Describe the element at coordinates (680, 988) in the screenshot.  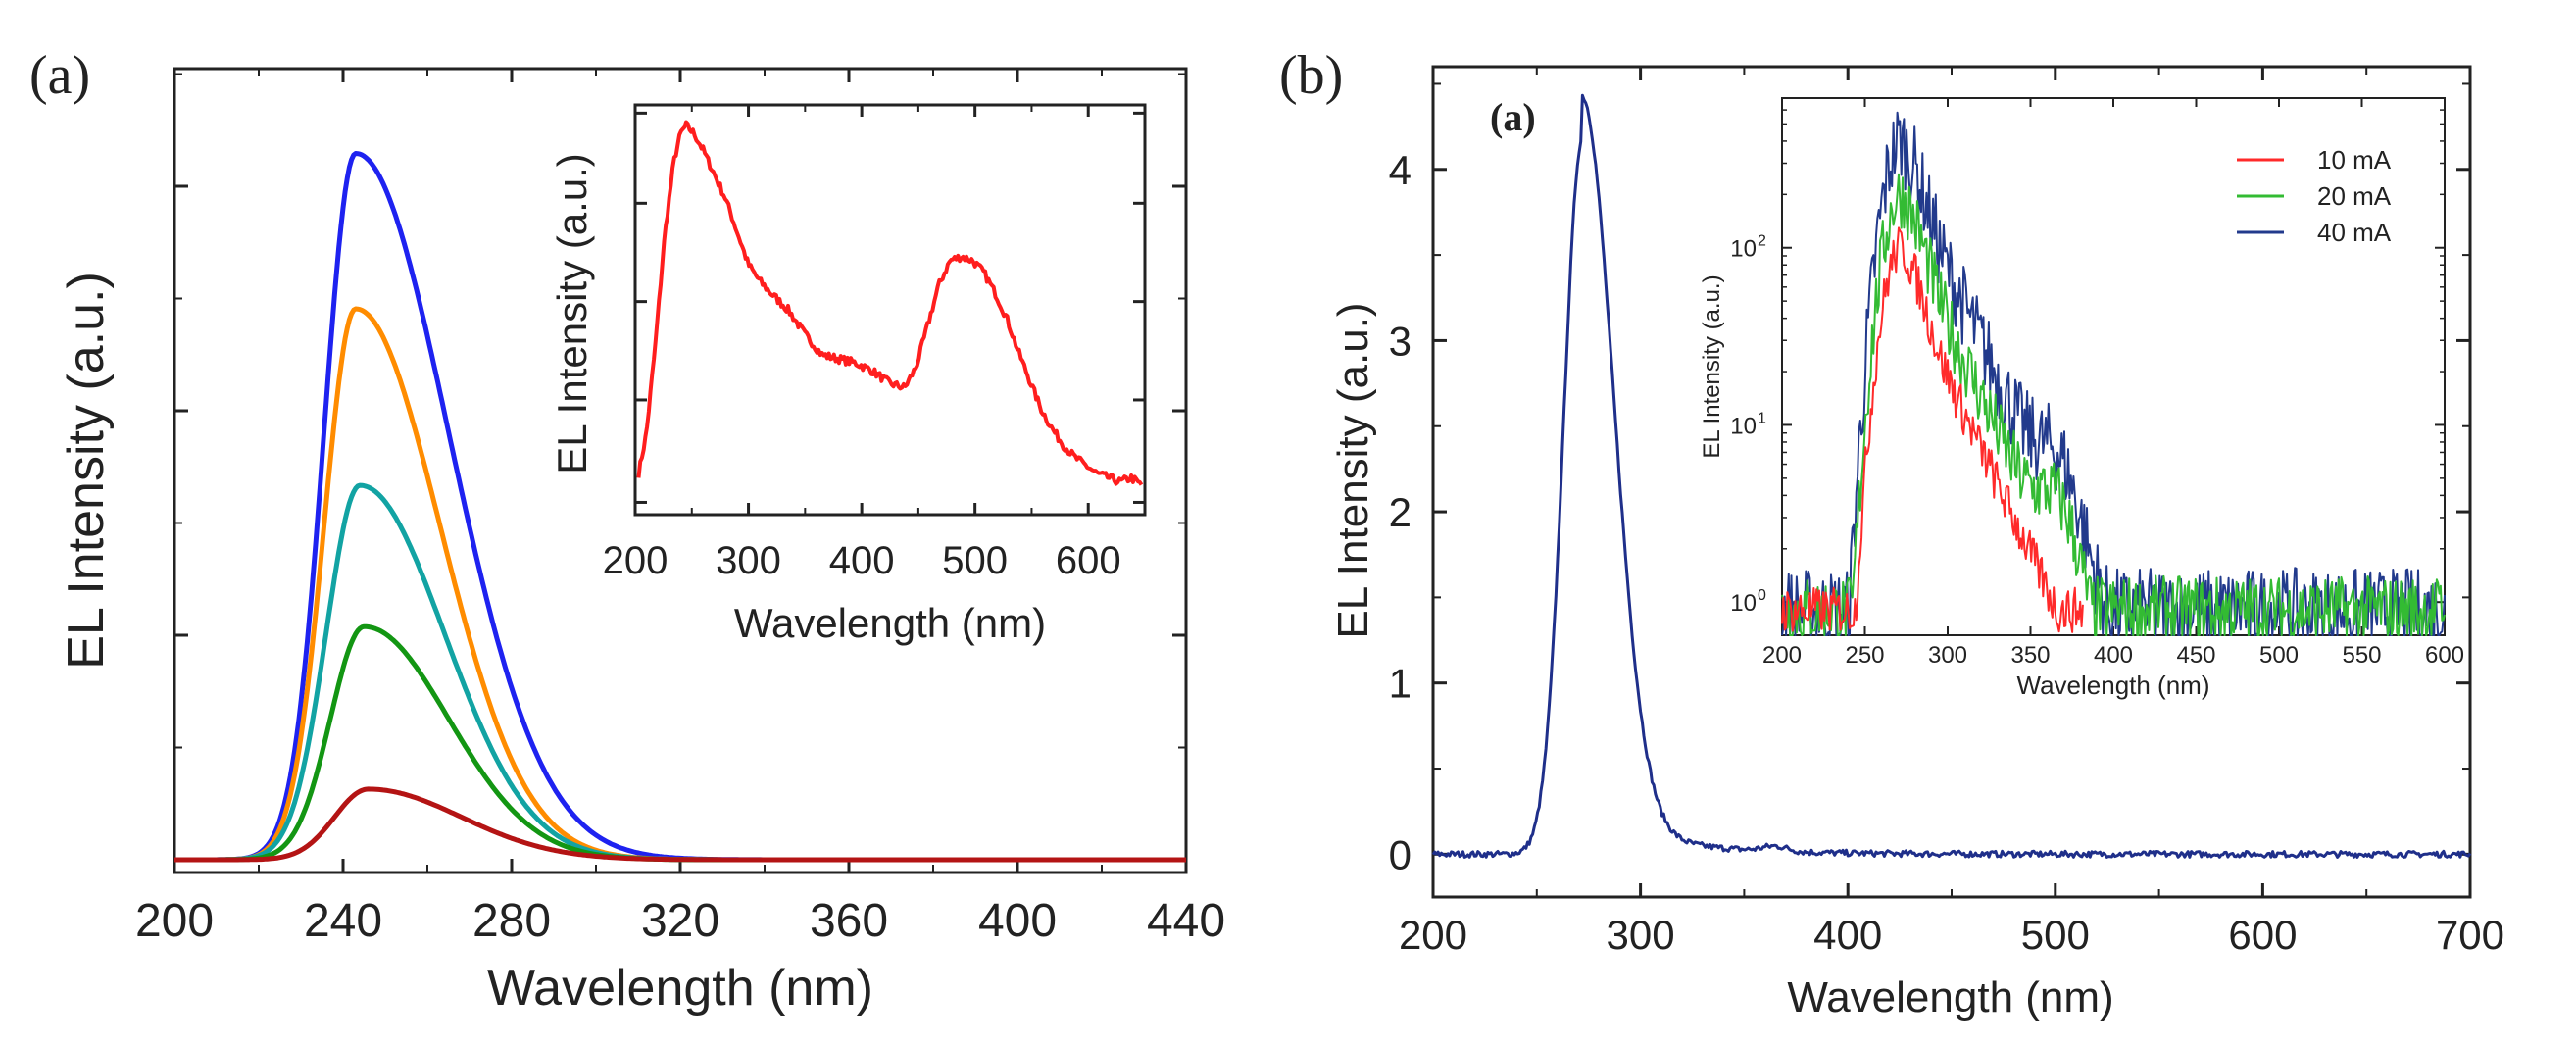
I see `x-axis-title-a: Wavelength (nm)` at that location.